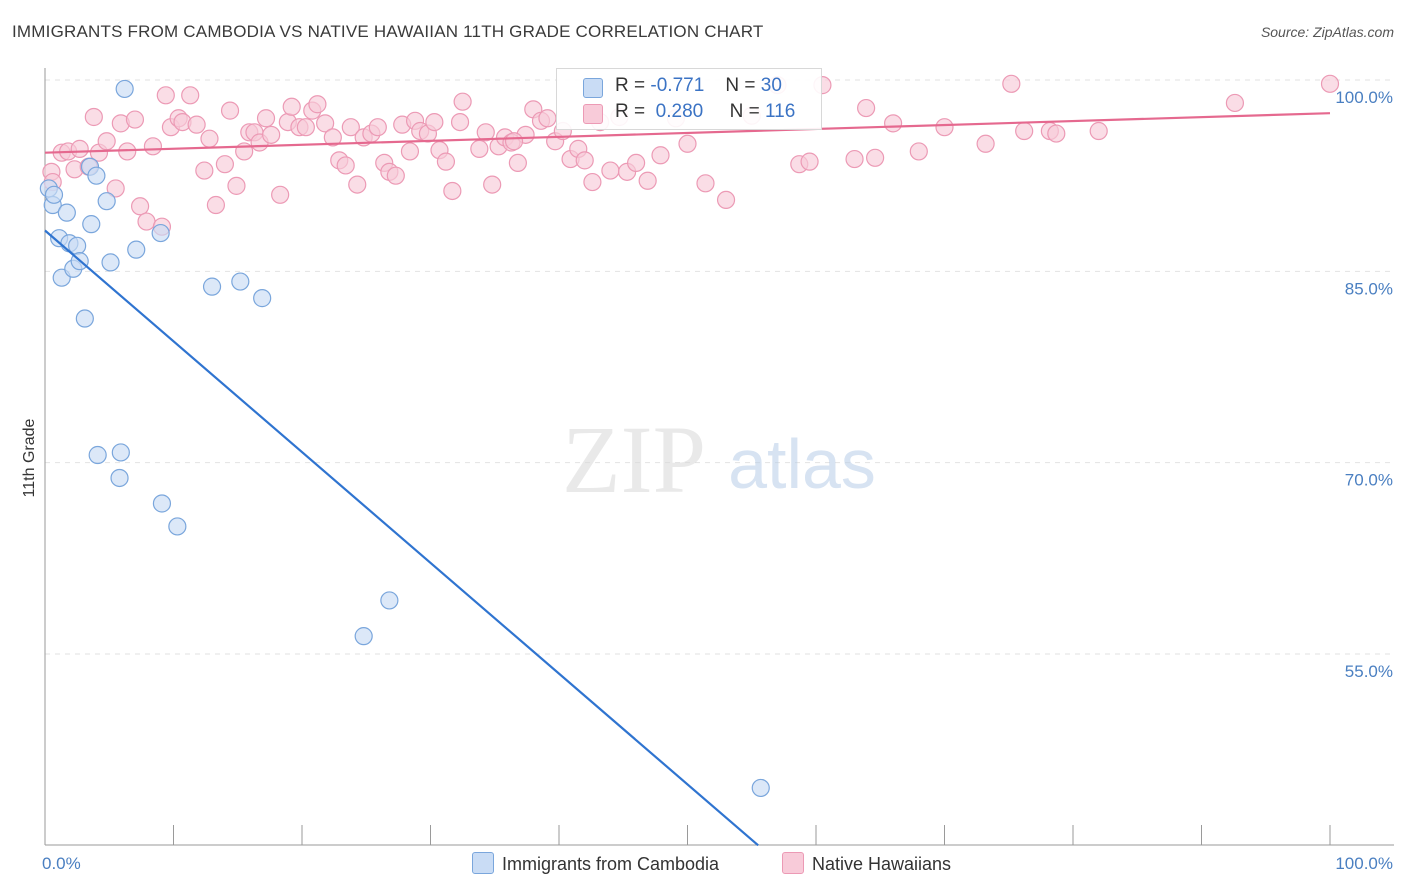  I want to click on x-tick-label-min: 0.0%, so click(61, 863).